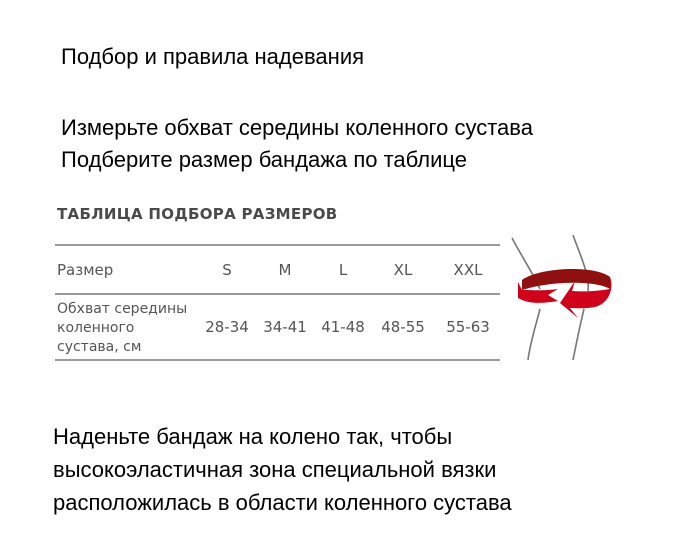 The height and width of the screenshot is (541, 689). I want to click on range-l: 41-48, so click(343, 327).